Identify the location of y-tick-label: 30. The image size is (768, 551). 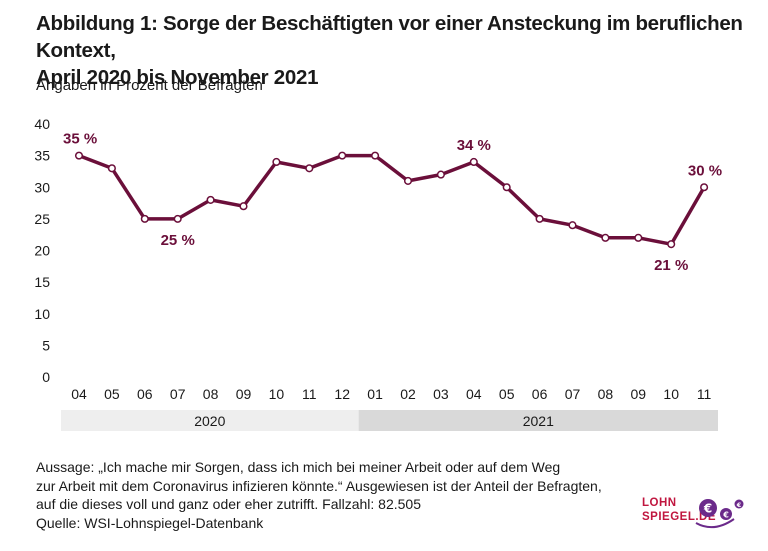
(42, 187).